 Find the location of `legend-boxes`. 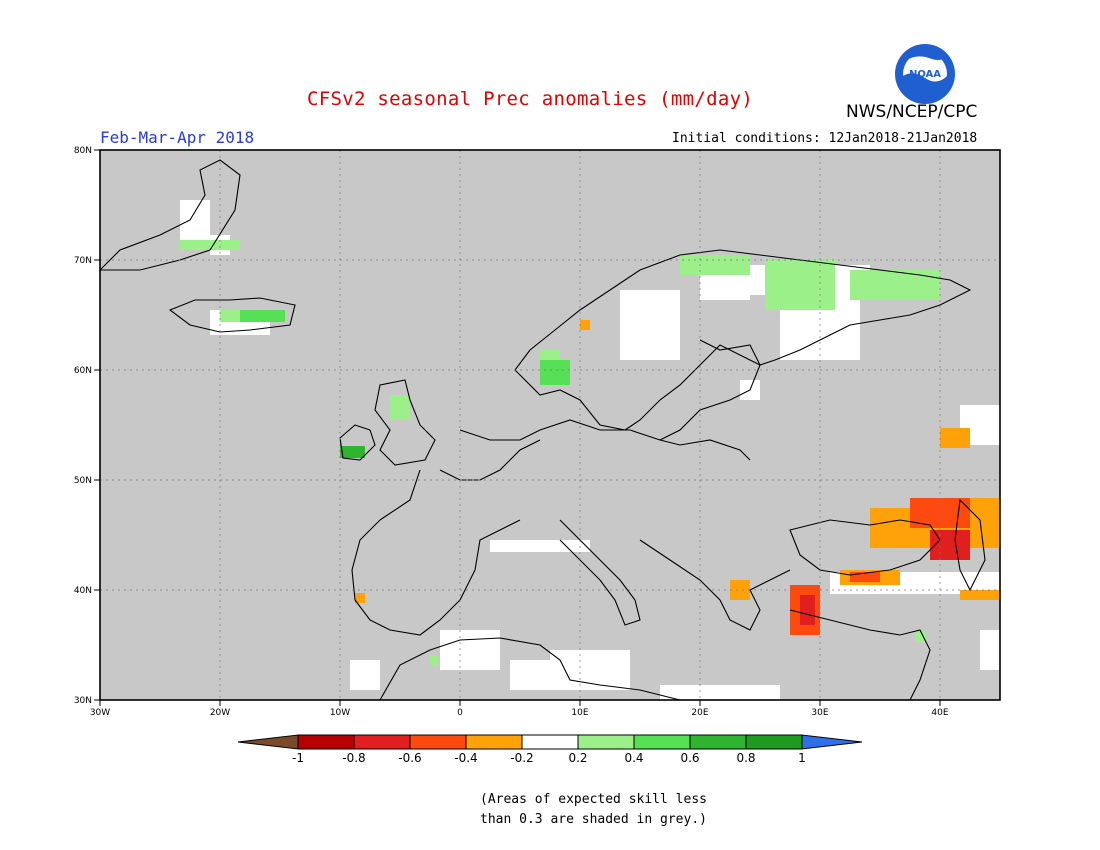

legend-boxes is located at coordinates (550, 742).